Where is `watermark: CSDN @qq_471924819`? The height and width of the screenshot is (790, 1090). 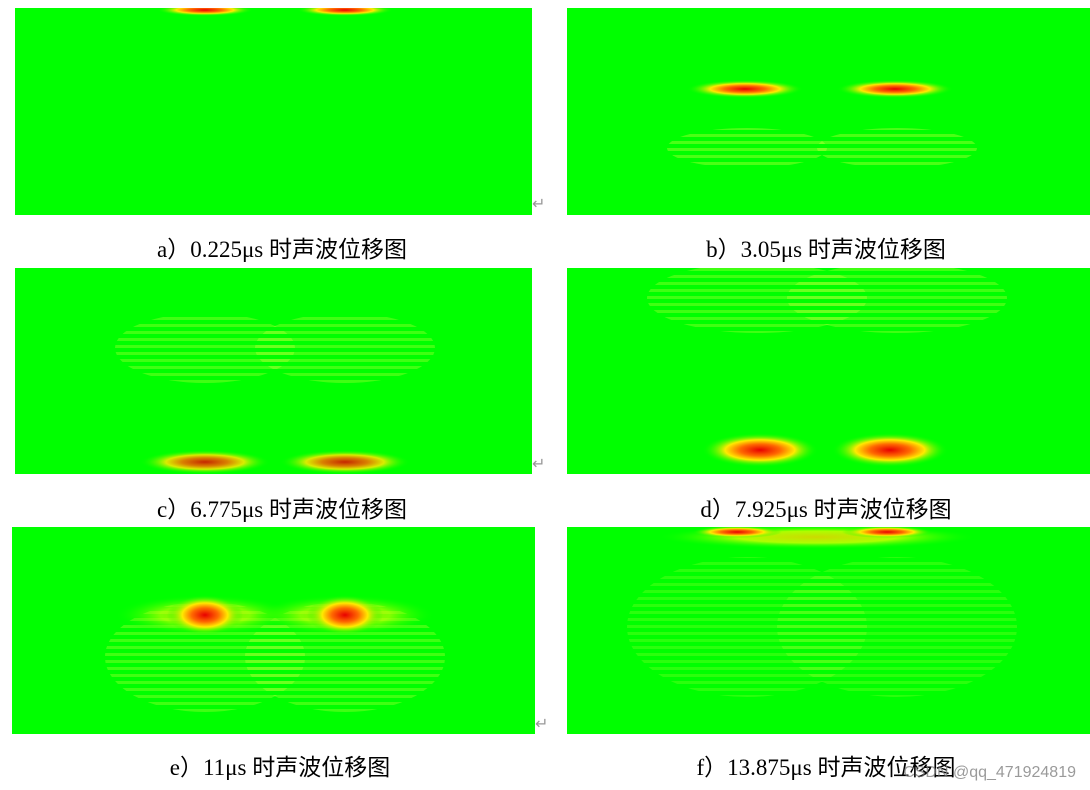 watermark: CSDN @qq_471924819 is located at coordinates (989, 772).